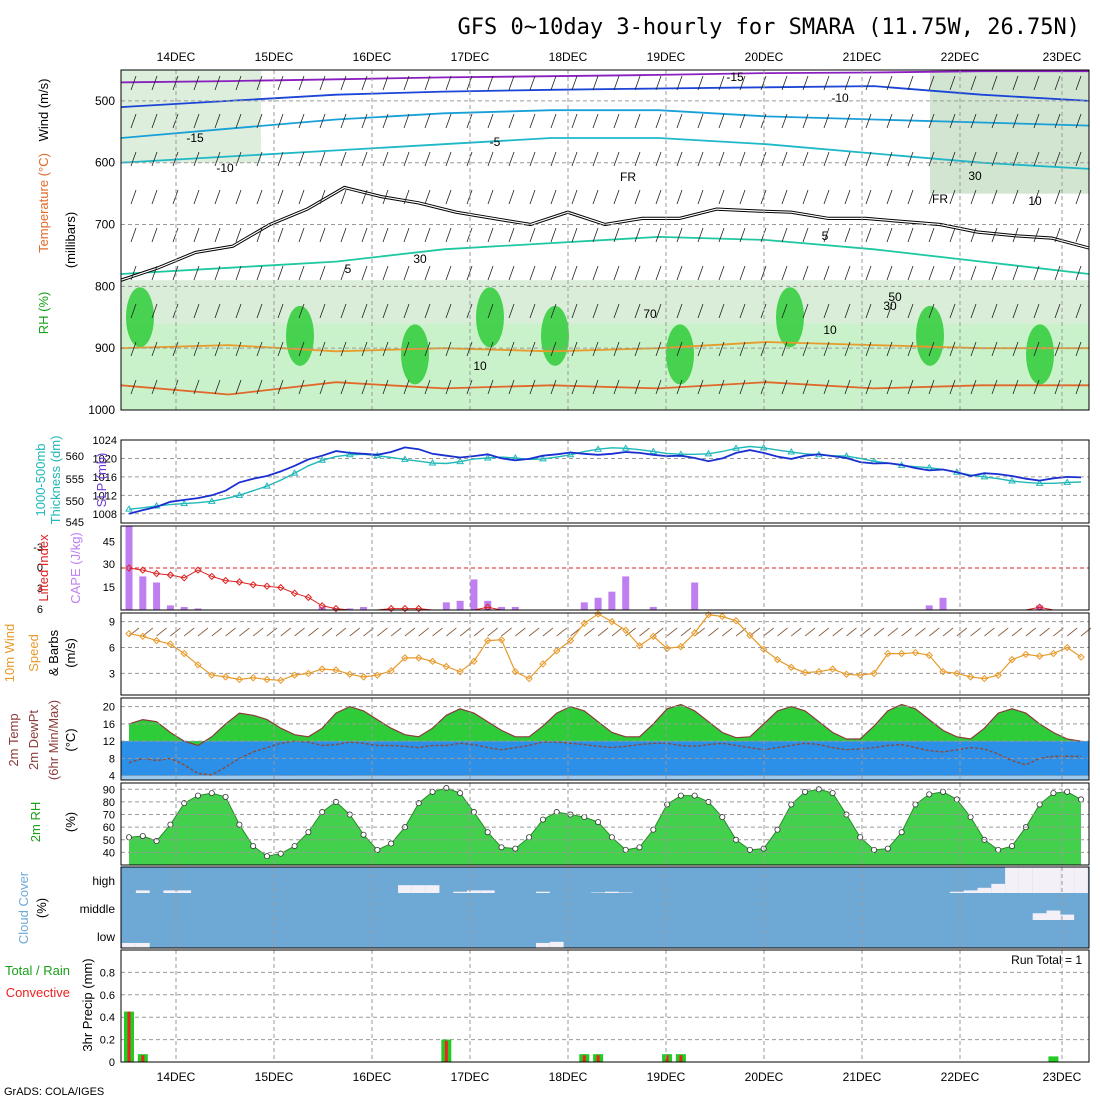 The width and height of the screenshot is (1100, 1100). Describe the element at coordinates (470, 57) in the screenshot. I see `top-date-label: 17DEC` at that location.